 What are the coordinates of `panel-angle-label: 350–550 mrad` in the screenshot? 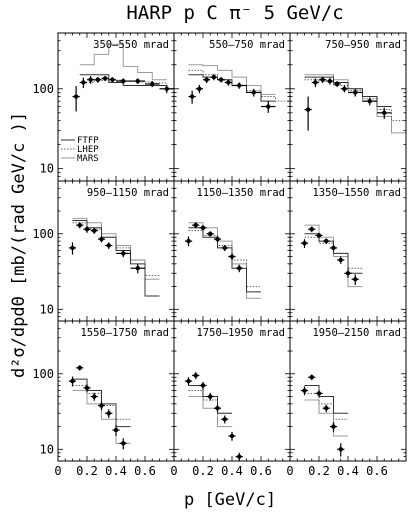 It's located at (131, 45).